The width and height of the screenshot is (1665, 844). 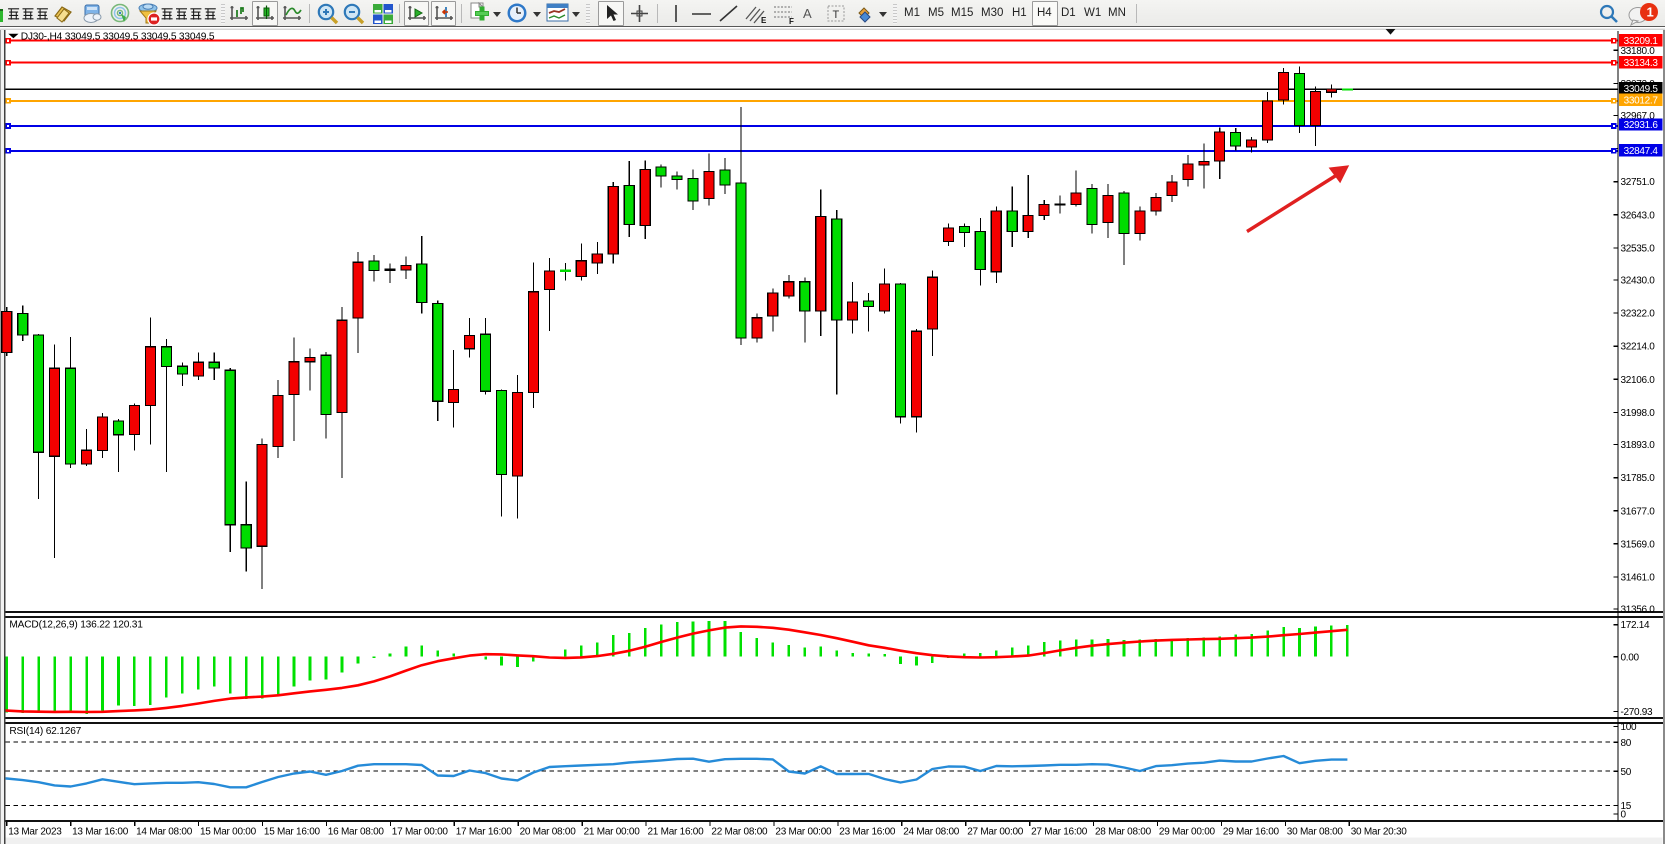 What do you see at coordinates (1638, 413) in the screenshot?
I see `svg-text: 31998.0` at bounding box center [1638, 413].